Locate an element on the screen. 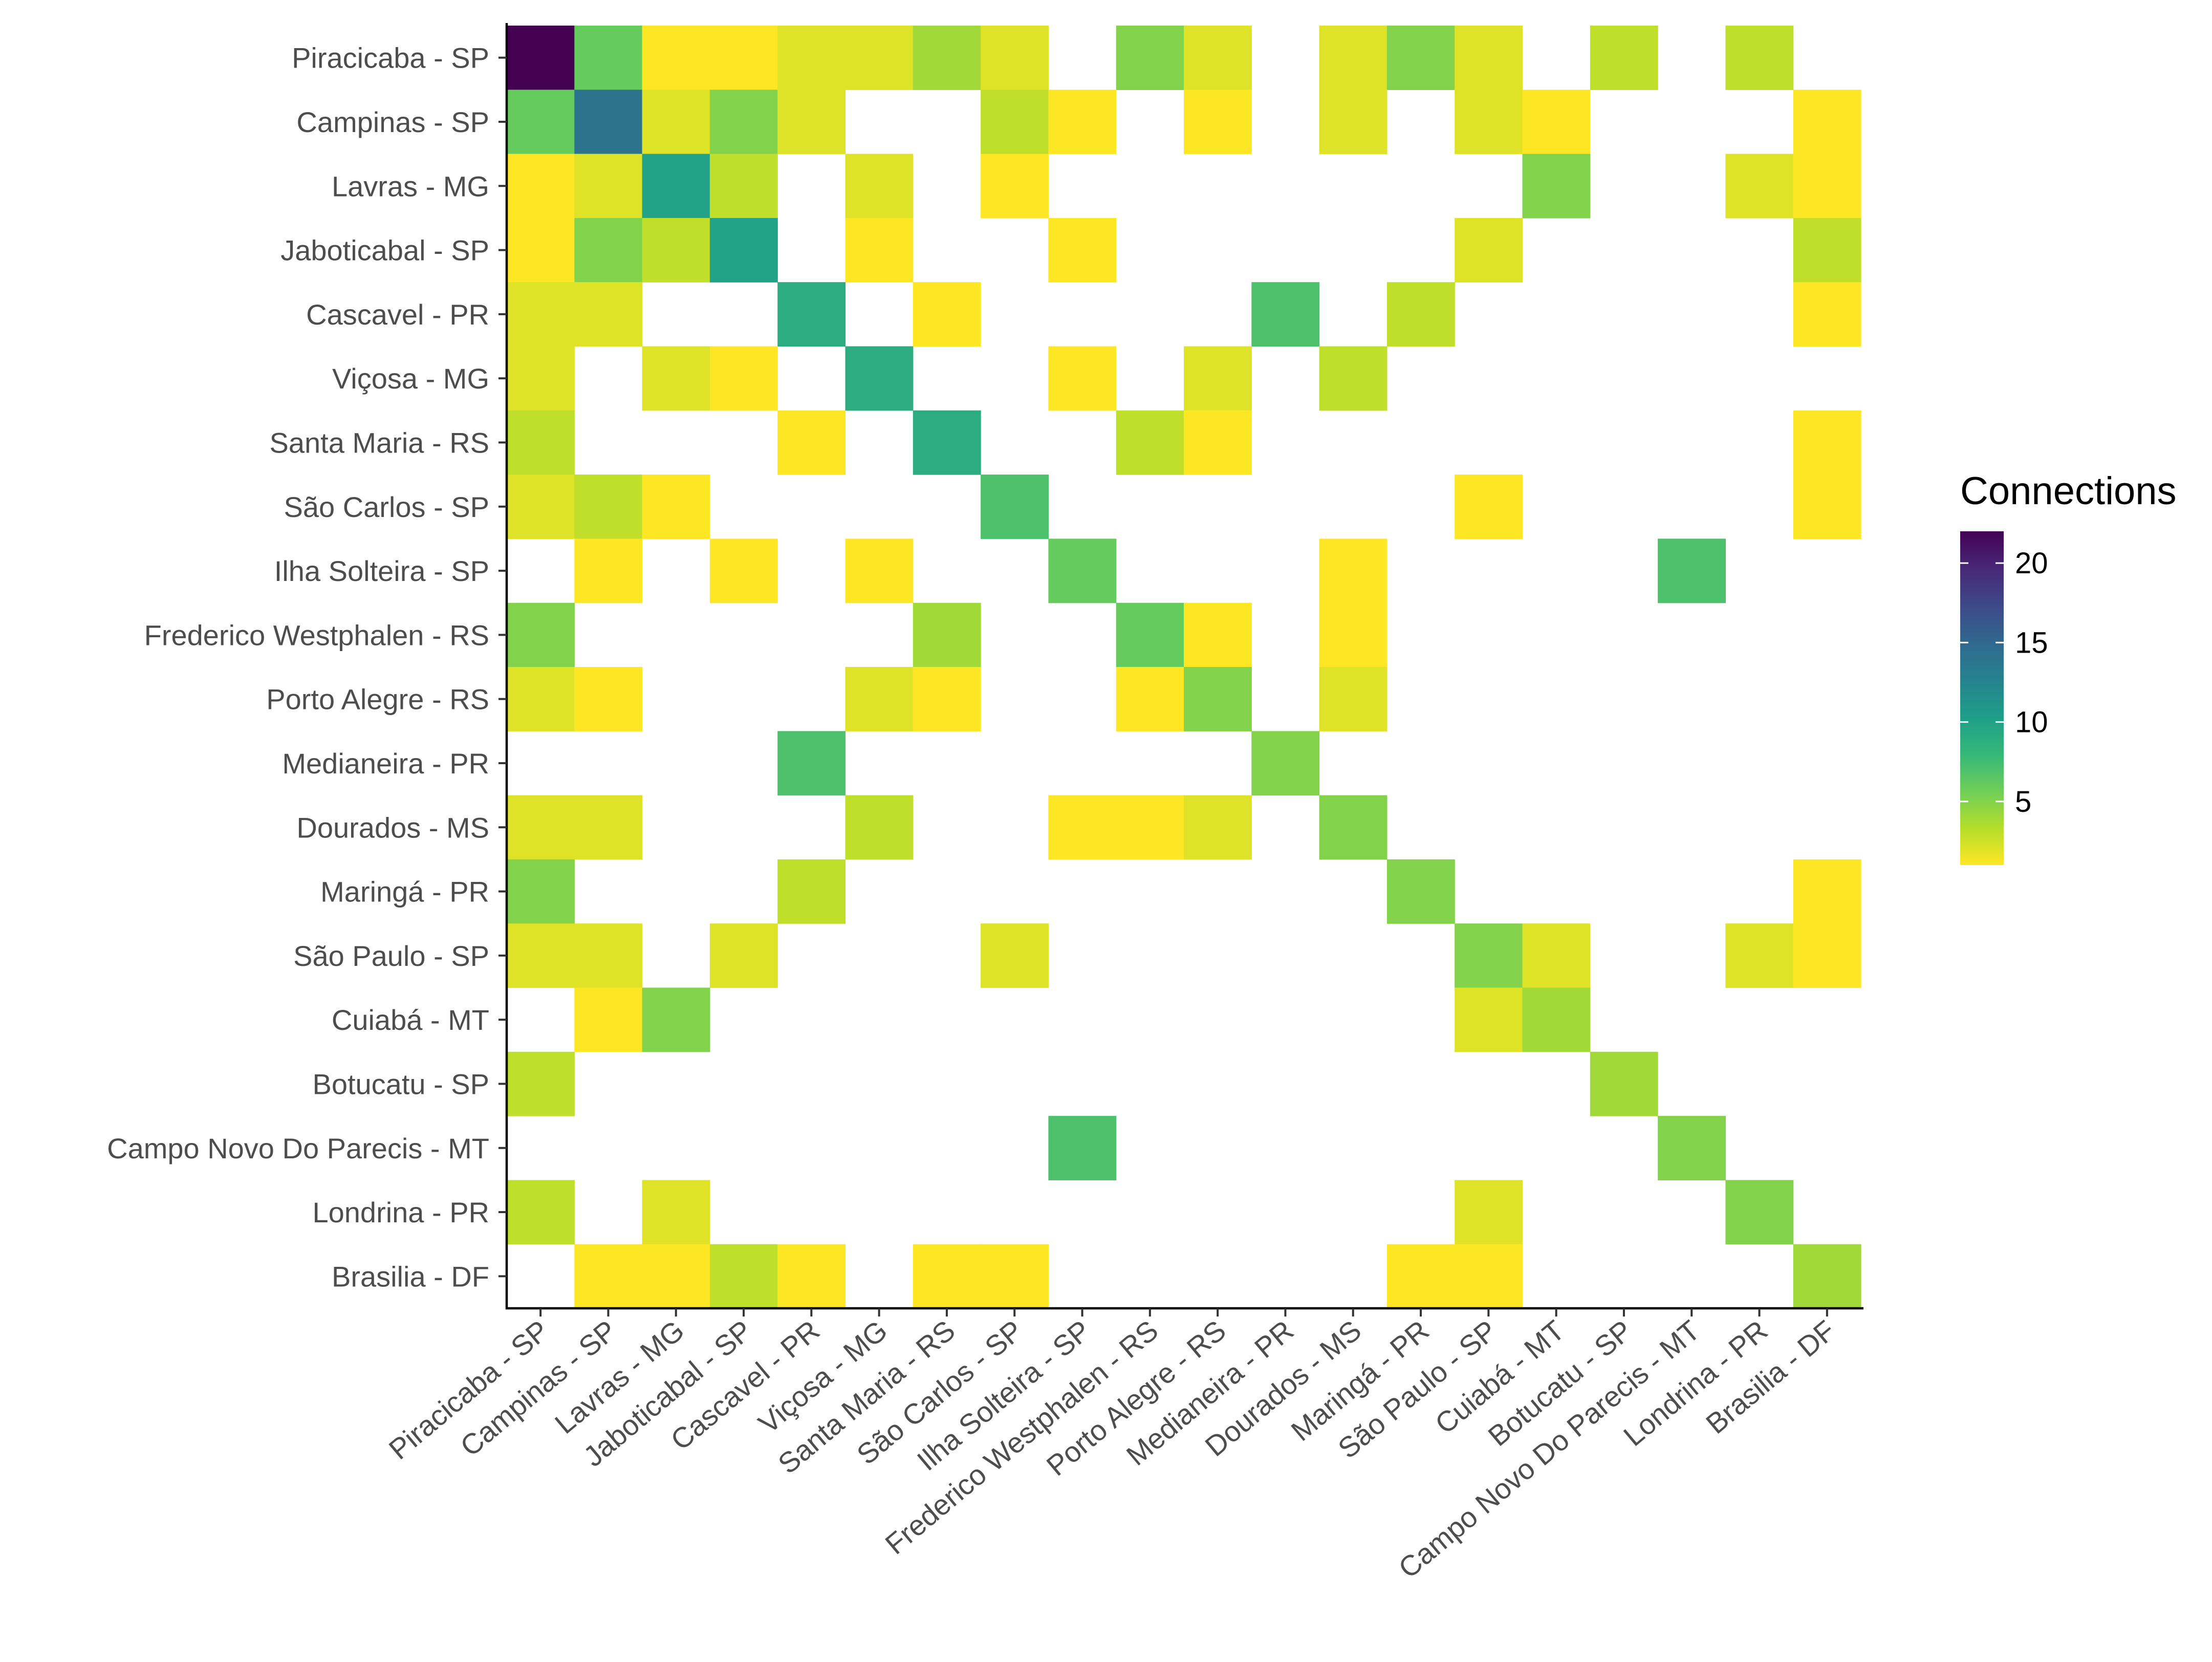 This screenshot has height=1662, width=2212. y-tick-label: Frederico Westphalen - RS is located at coordinates (316, 635).